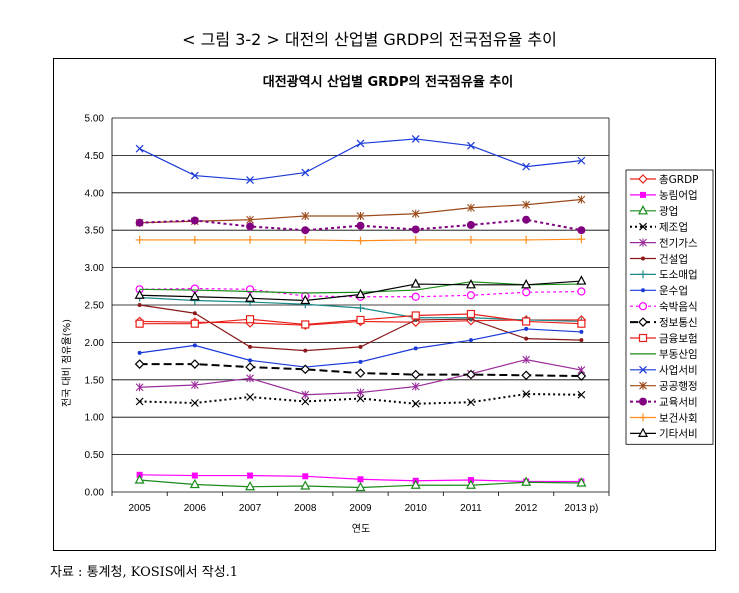 The image size is (739, 593). I want to click on legend-item: 기타서비, so click(664, 433).